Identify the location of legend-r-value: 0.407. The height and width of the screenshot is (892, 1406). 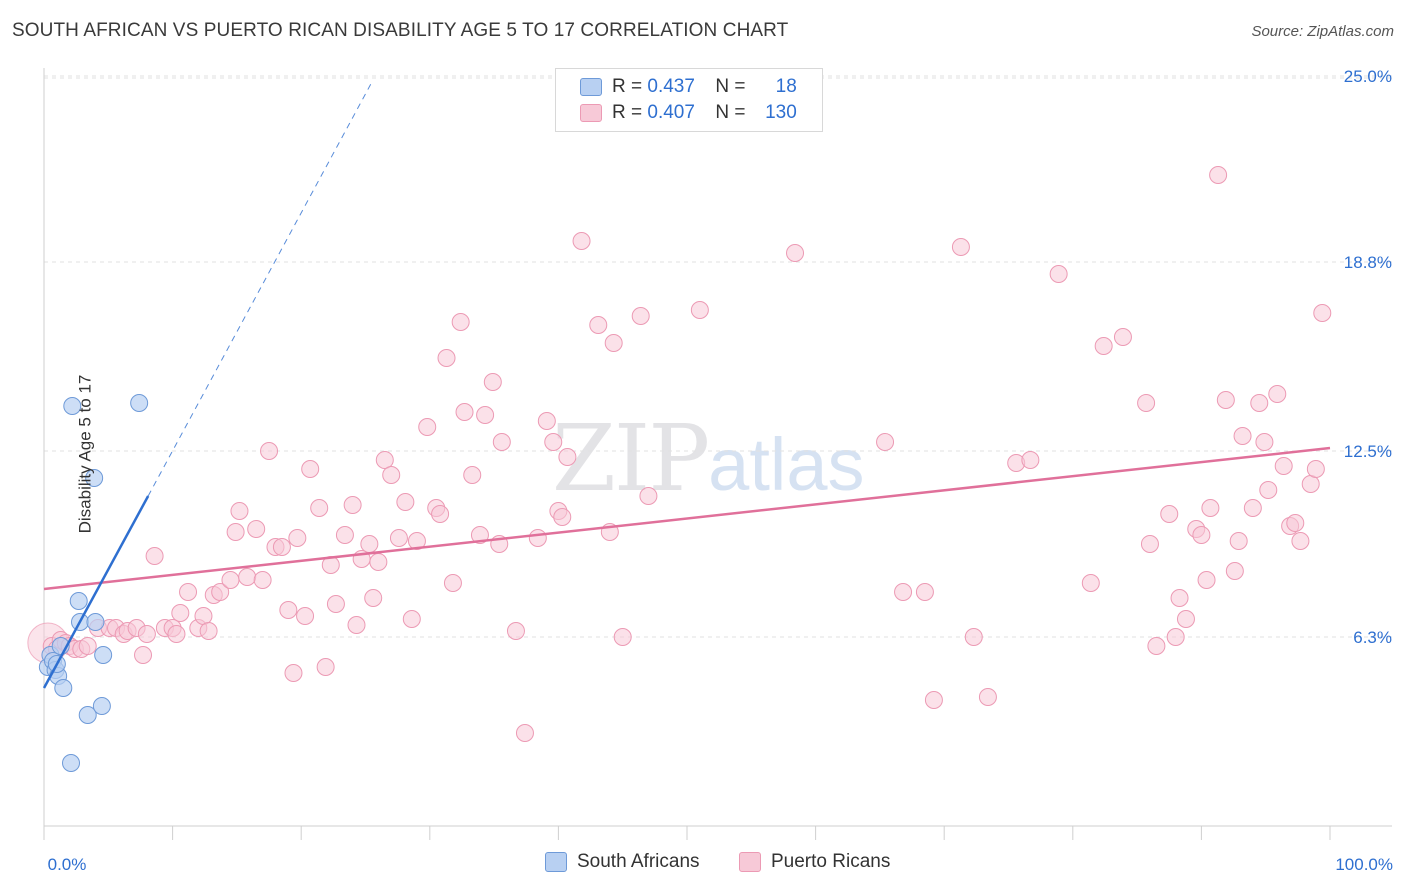
(671, 112).